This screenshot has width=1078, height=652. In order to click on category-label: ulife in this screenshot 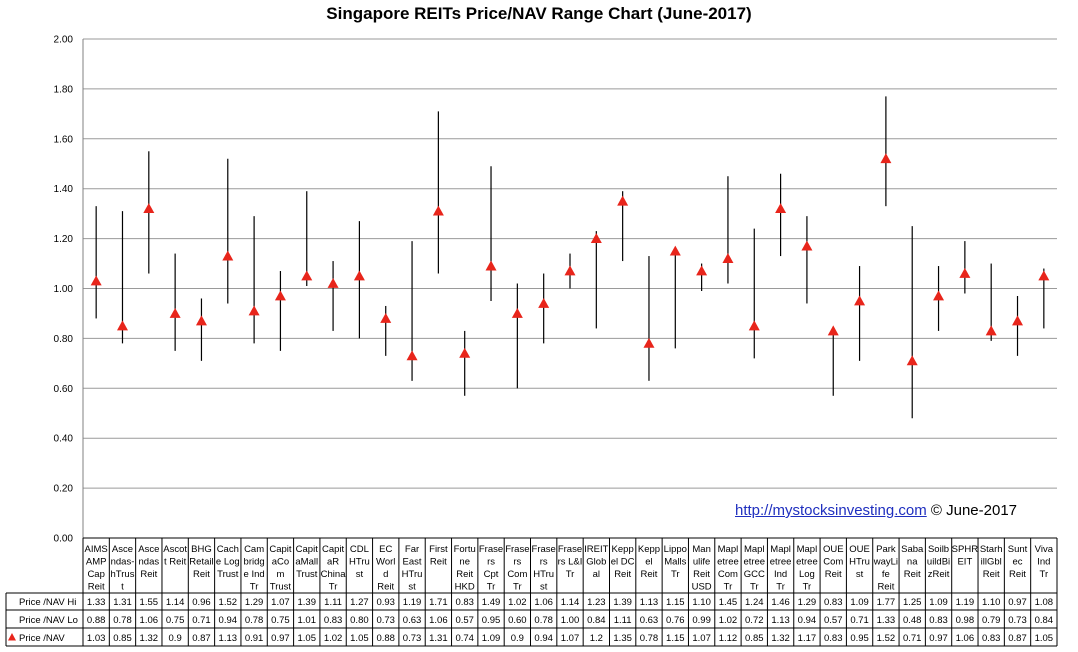, I will do `click(701, 562)`.